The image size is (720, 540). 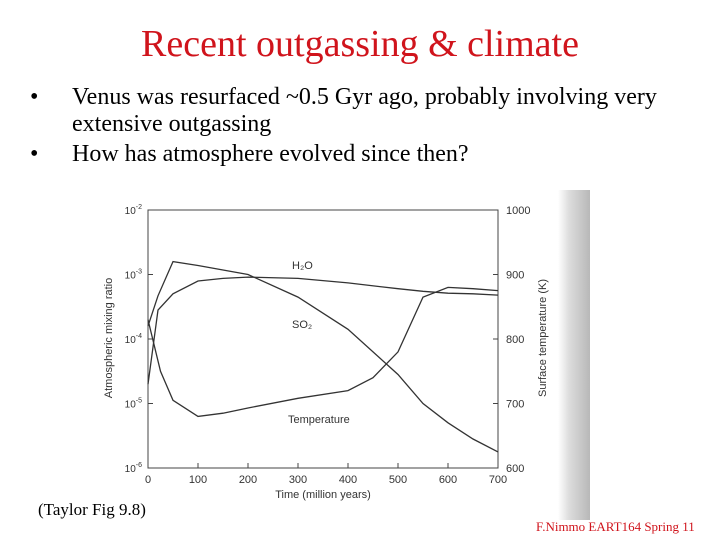 I want to click on scan-shadow, so click(x=574, y=355).